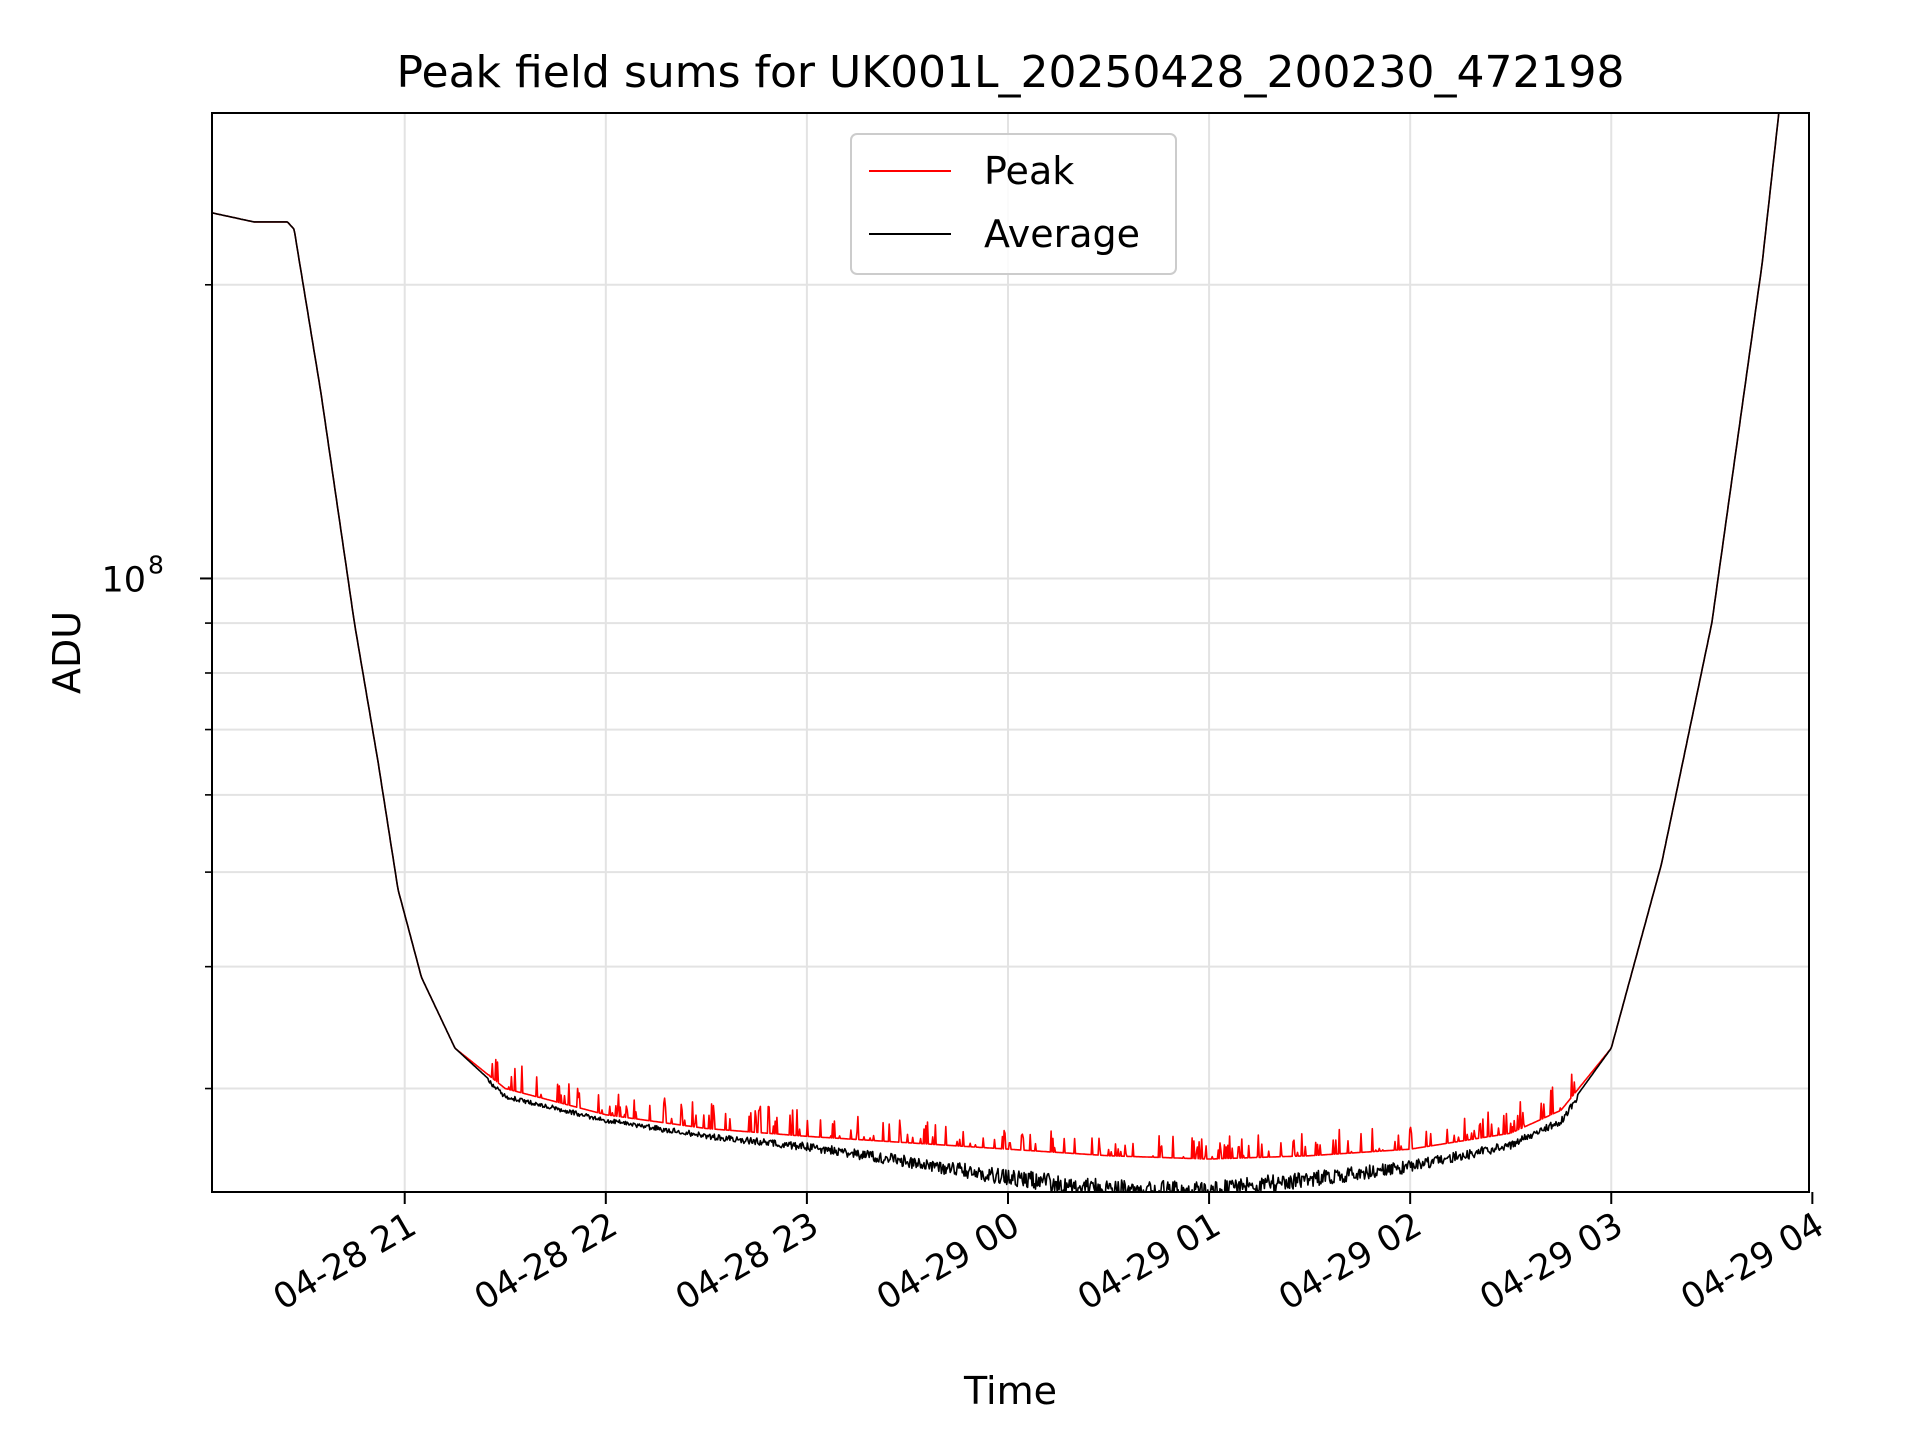 The height and width of the screenshot is (1440, 1920). Describe the element at coordinates (1010, 1391) in the screenshot. I see `x-axis-label: Time` at that location.